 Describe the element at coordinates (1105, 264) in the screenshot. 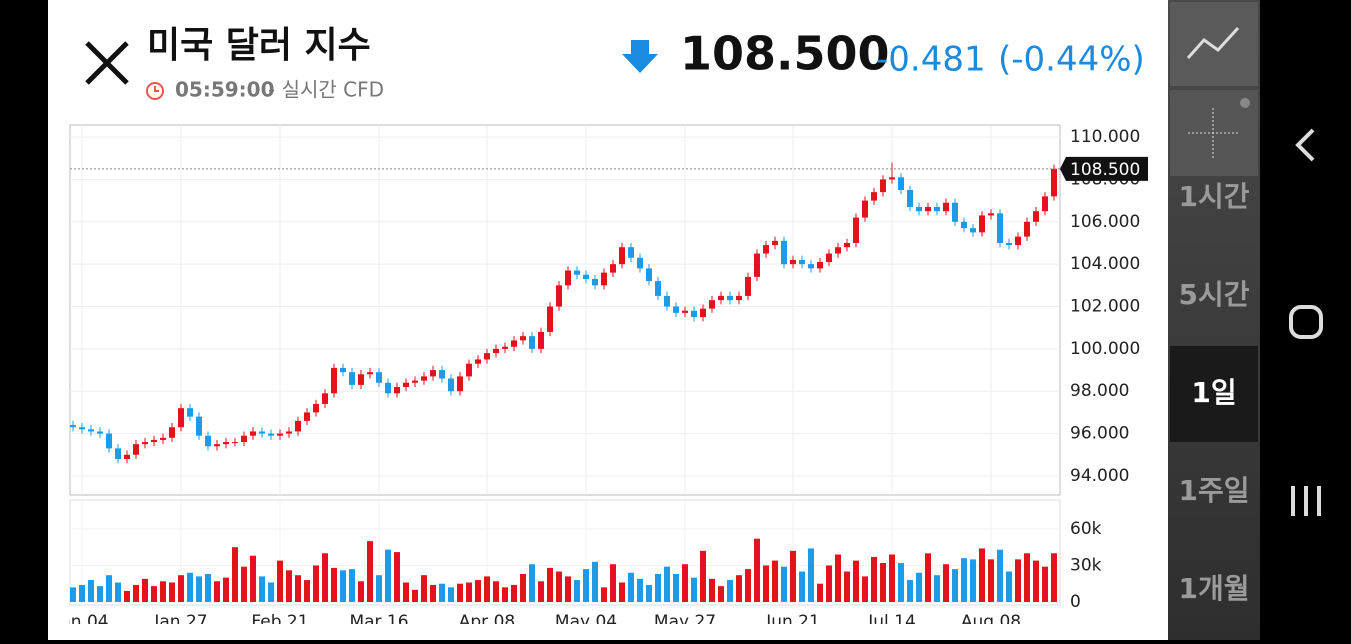

I see `y-tick-label: 104.000` at that location.